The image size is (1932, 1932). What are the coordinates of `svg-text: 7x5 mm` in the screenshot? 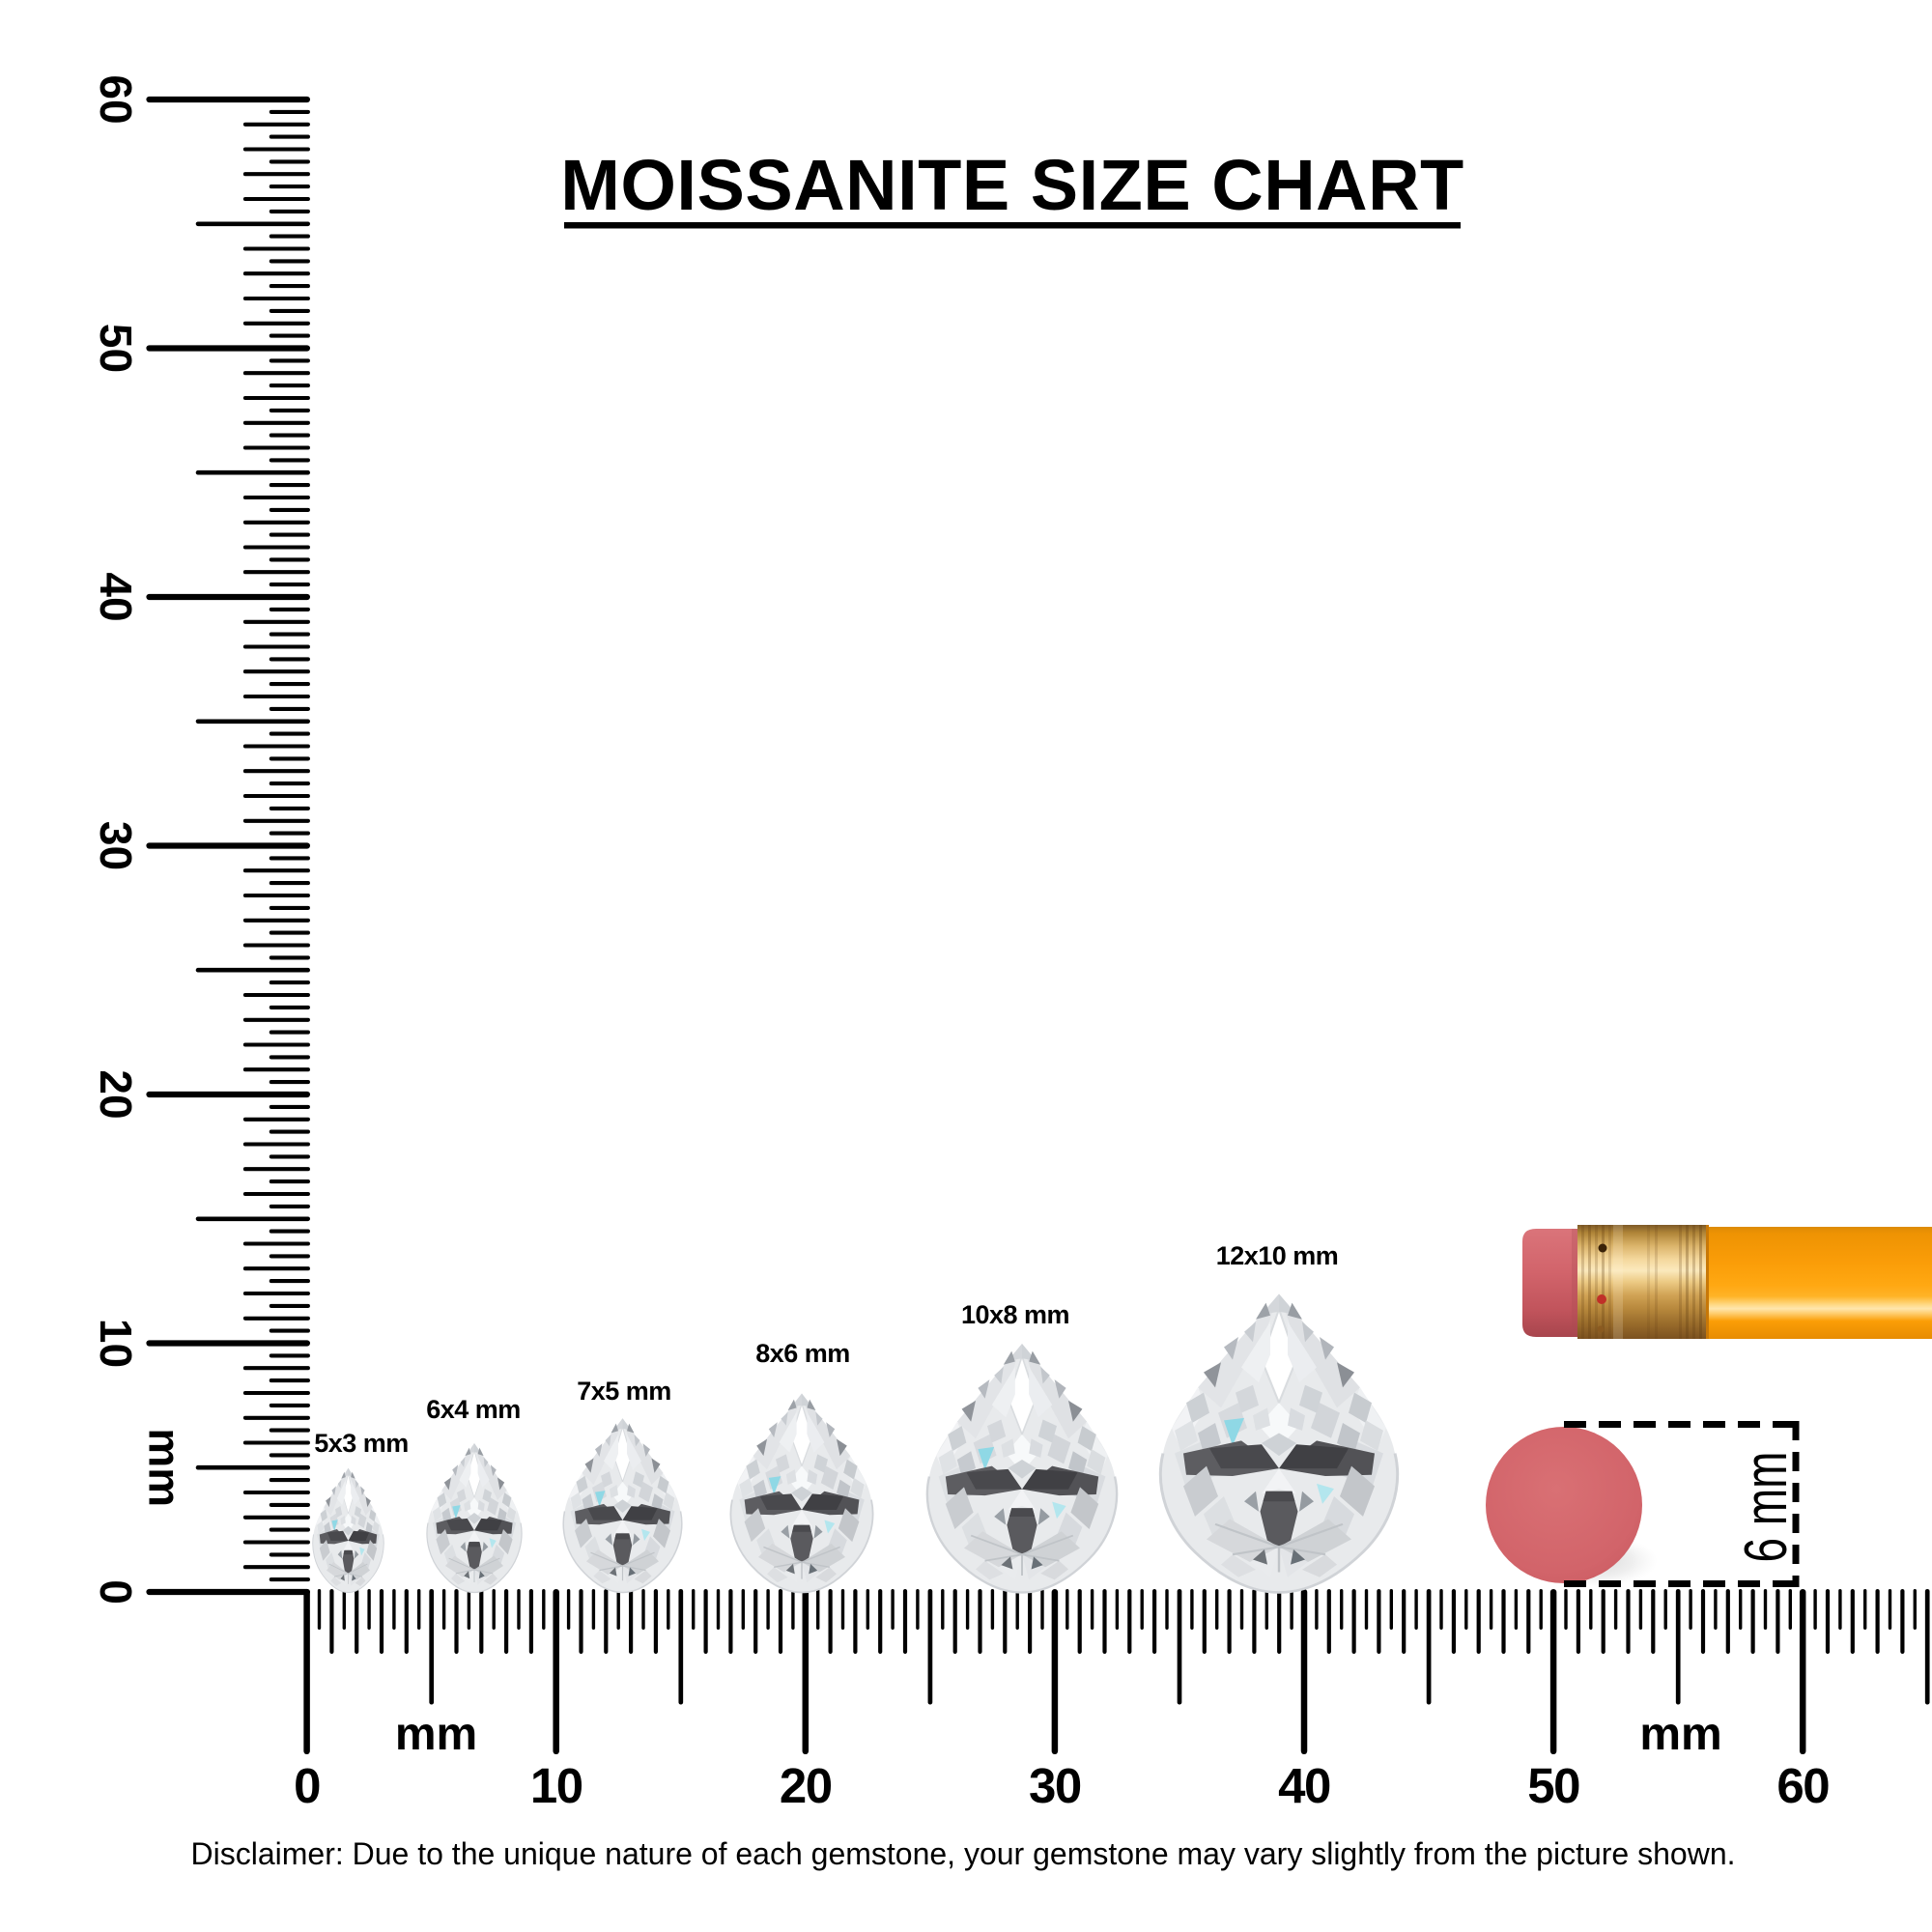 It's located at (624, 1391).